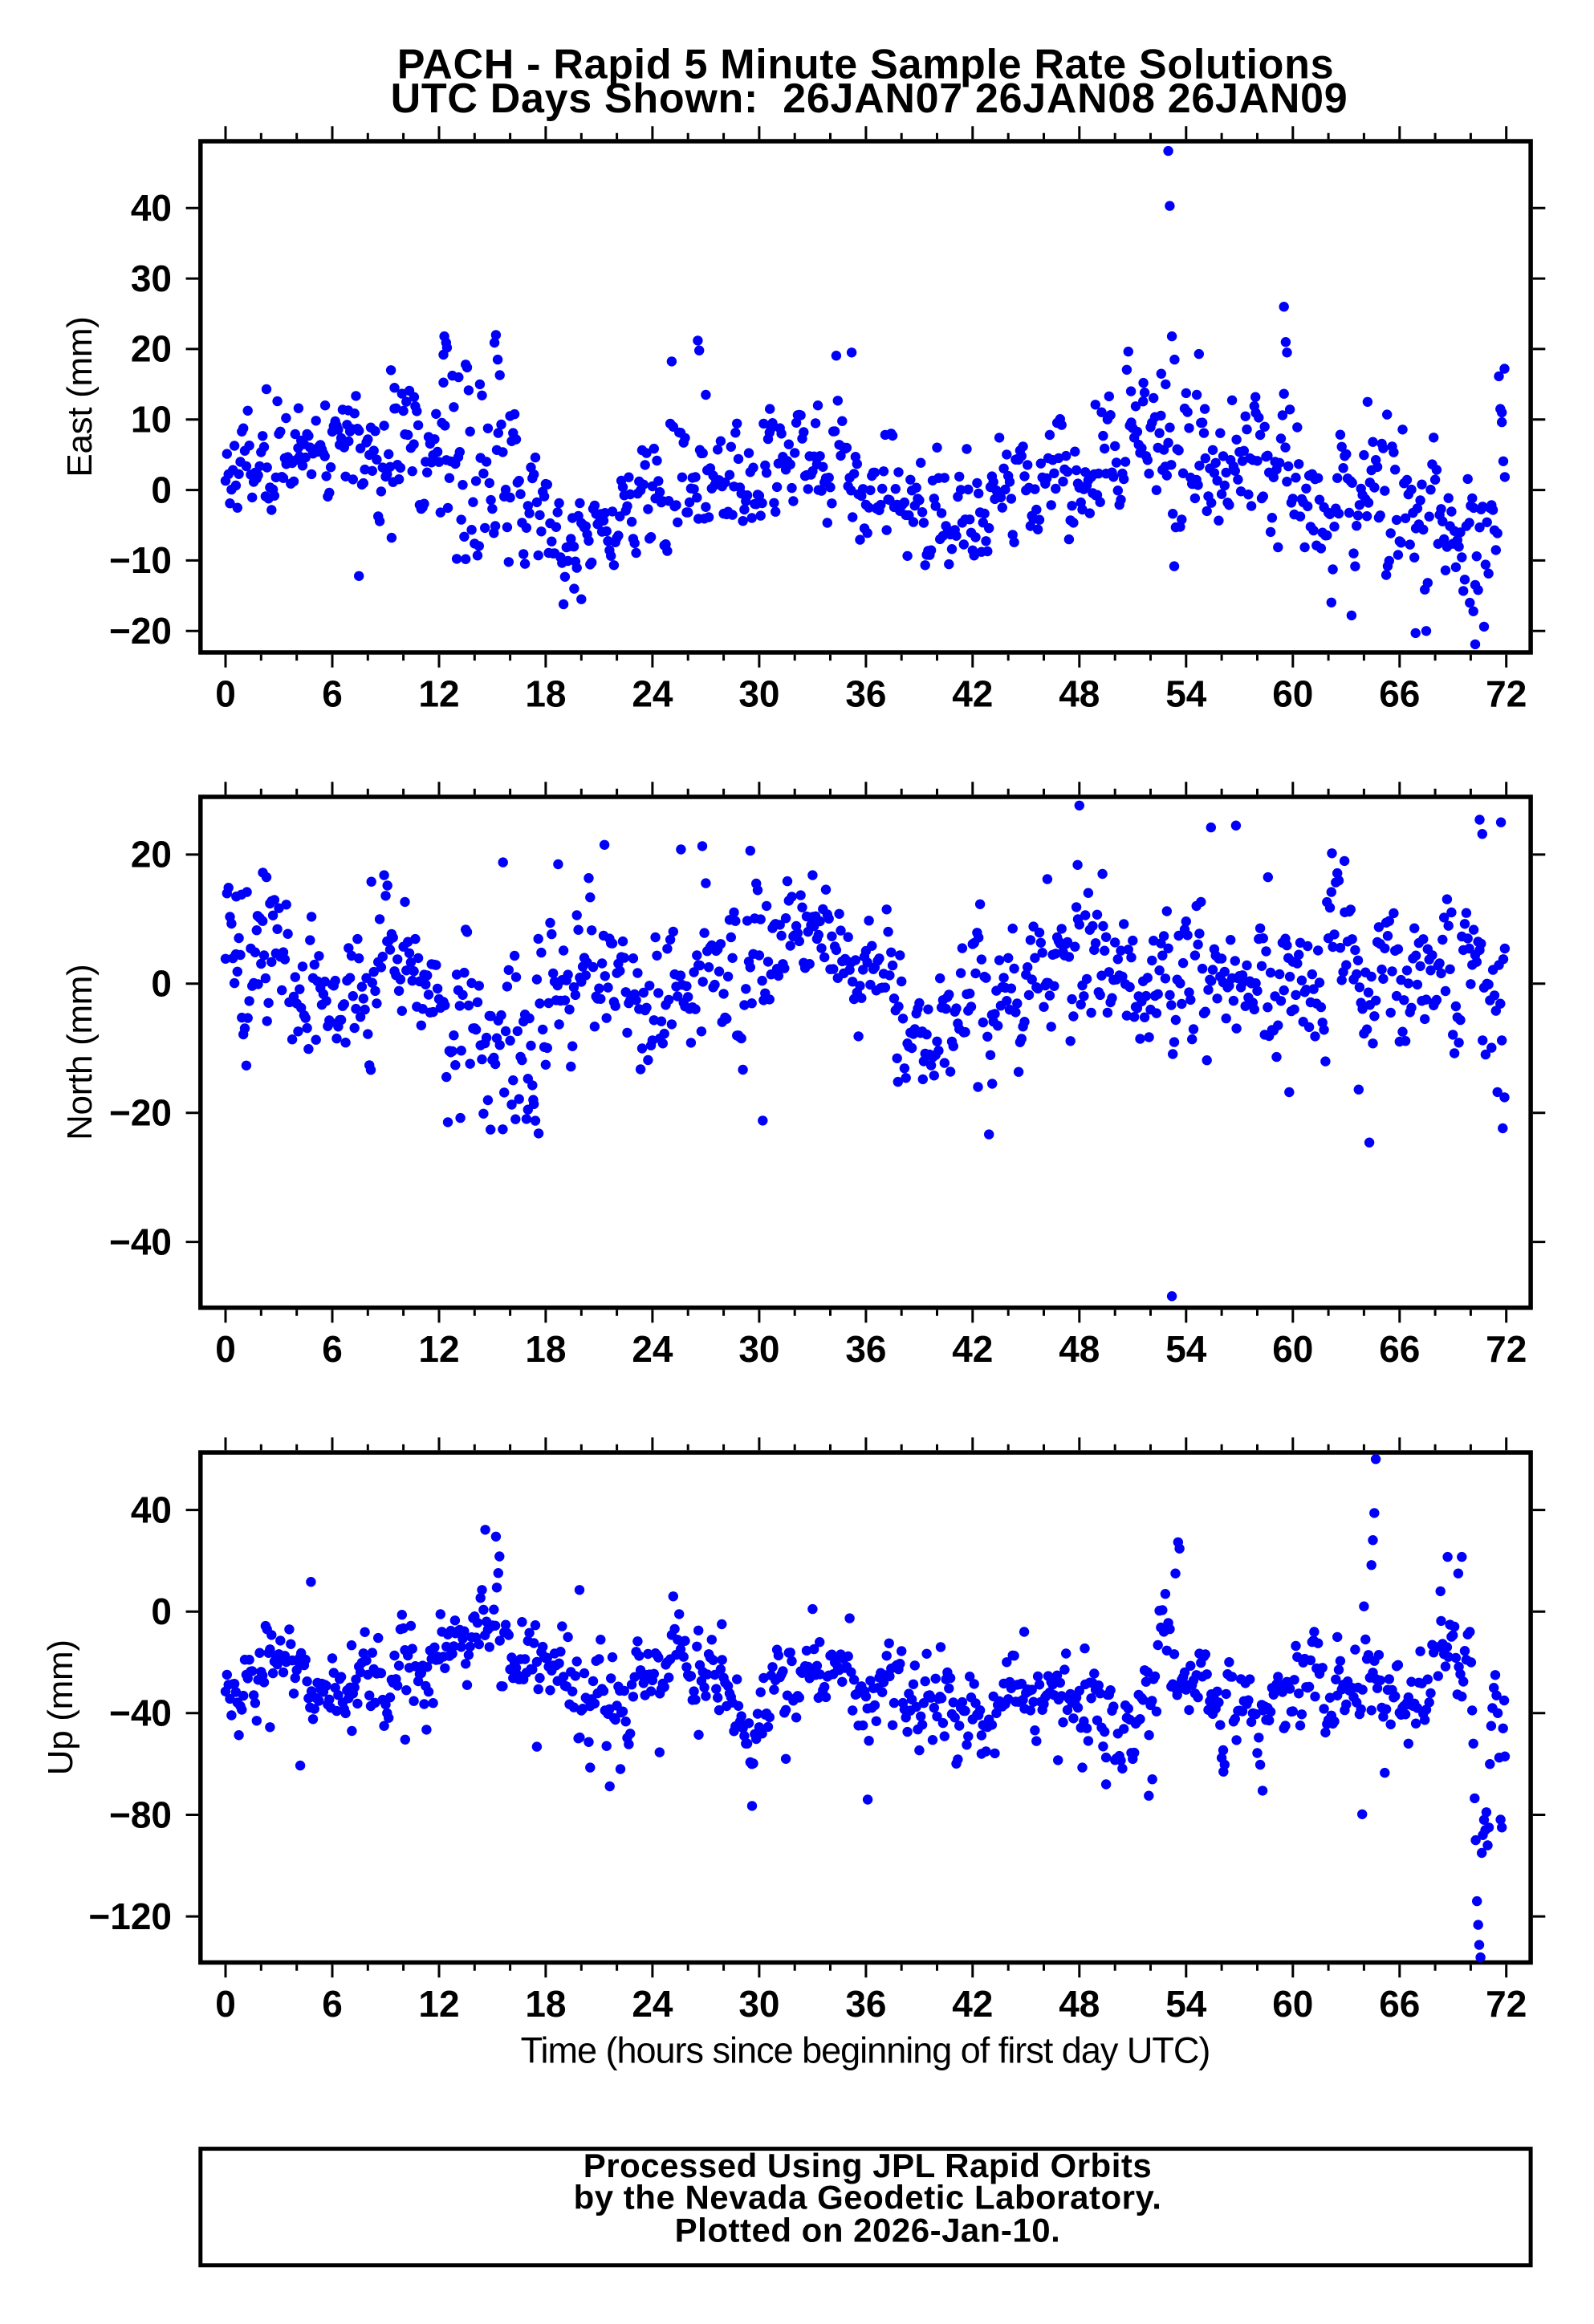  Describe the element at coordinates (868, 2197) in the screenshot. I see `svg-text:by the Nevada Geodetic Laborat: by the Nevada Geodetic Laboratory.` at that location.